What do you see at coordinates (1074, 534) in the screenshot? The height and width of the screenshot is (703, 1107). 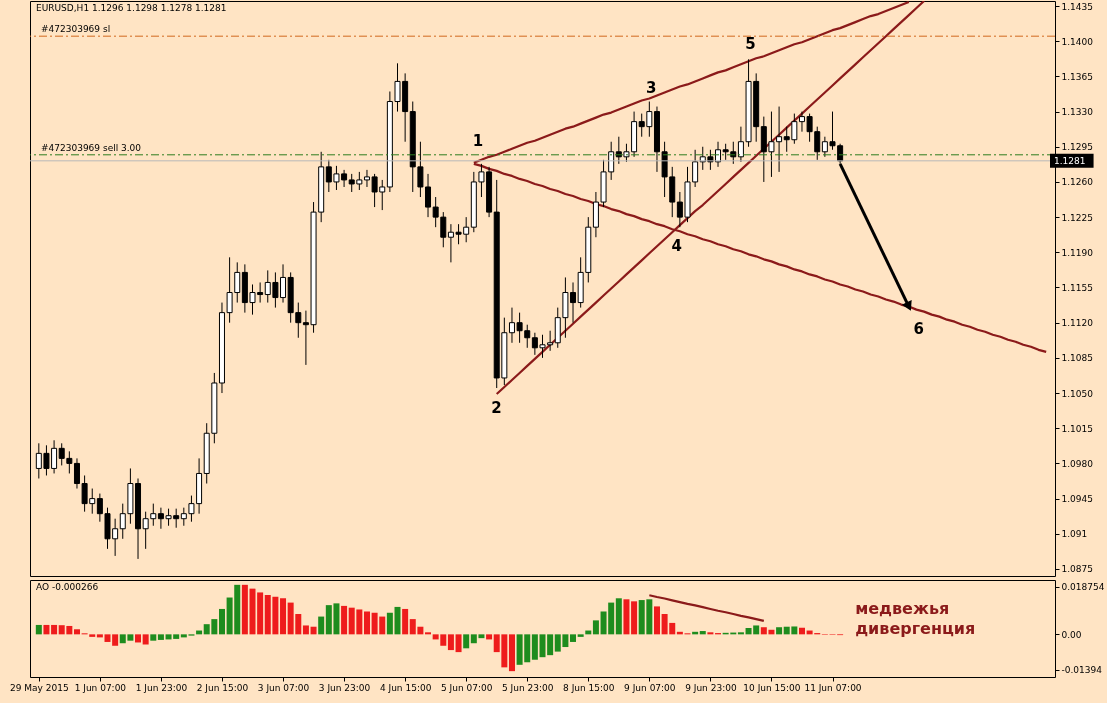 I see `y-tick-label: 1.091` at bounding box center [1074, 534].